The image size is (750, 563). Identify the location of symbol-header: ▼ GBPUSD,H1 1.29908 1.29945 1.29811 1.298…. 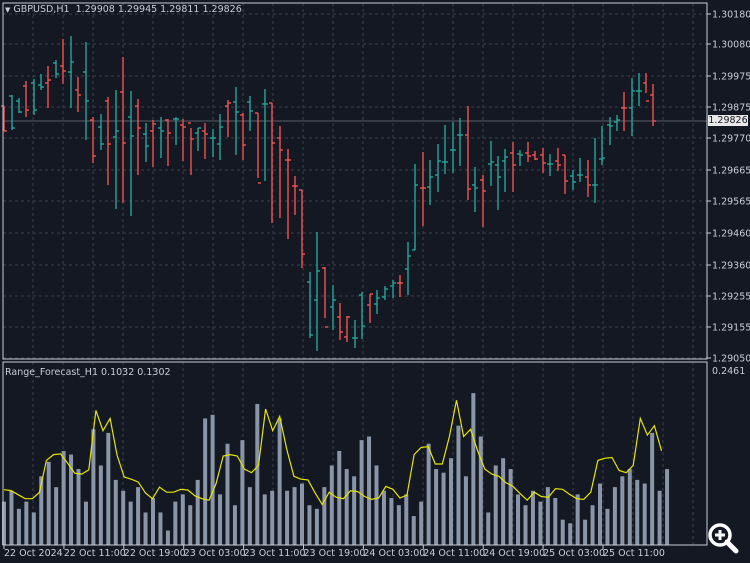
(123, 10).